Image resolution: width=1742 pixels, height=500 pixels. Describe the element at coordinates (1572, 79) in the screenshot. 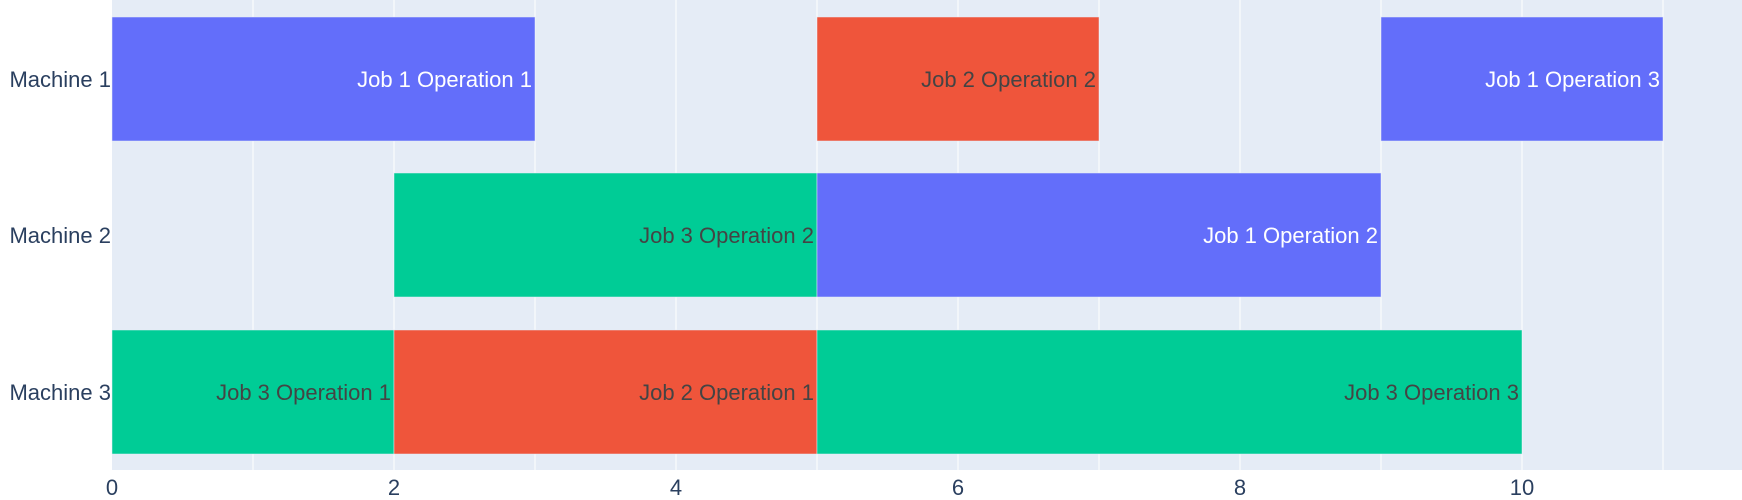

I see `bar-label: Job 1 Operation 3` at that location.